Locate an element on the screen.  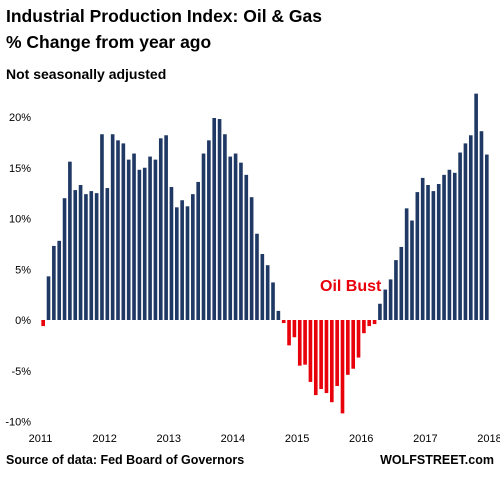
x-tick-label: 2012 is located at coordinates (104, 439).